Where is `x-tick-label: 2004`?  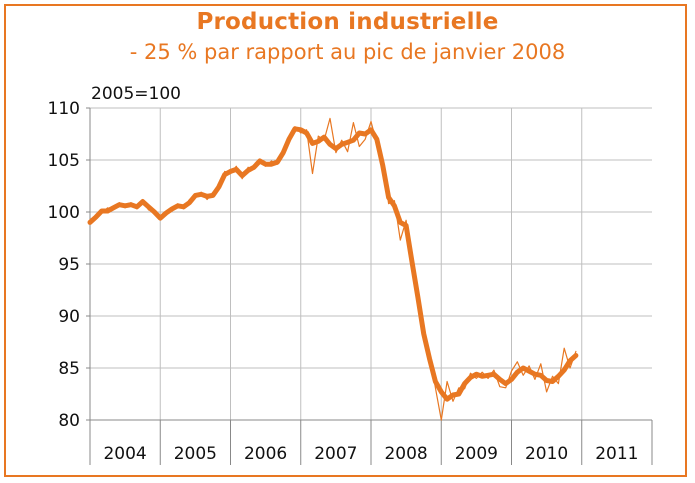
x-tick-label: 2004 is located at coordinates (124, 454).